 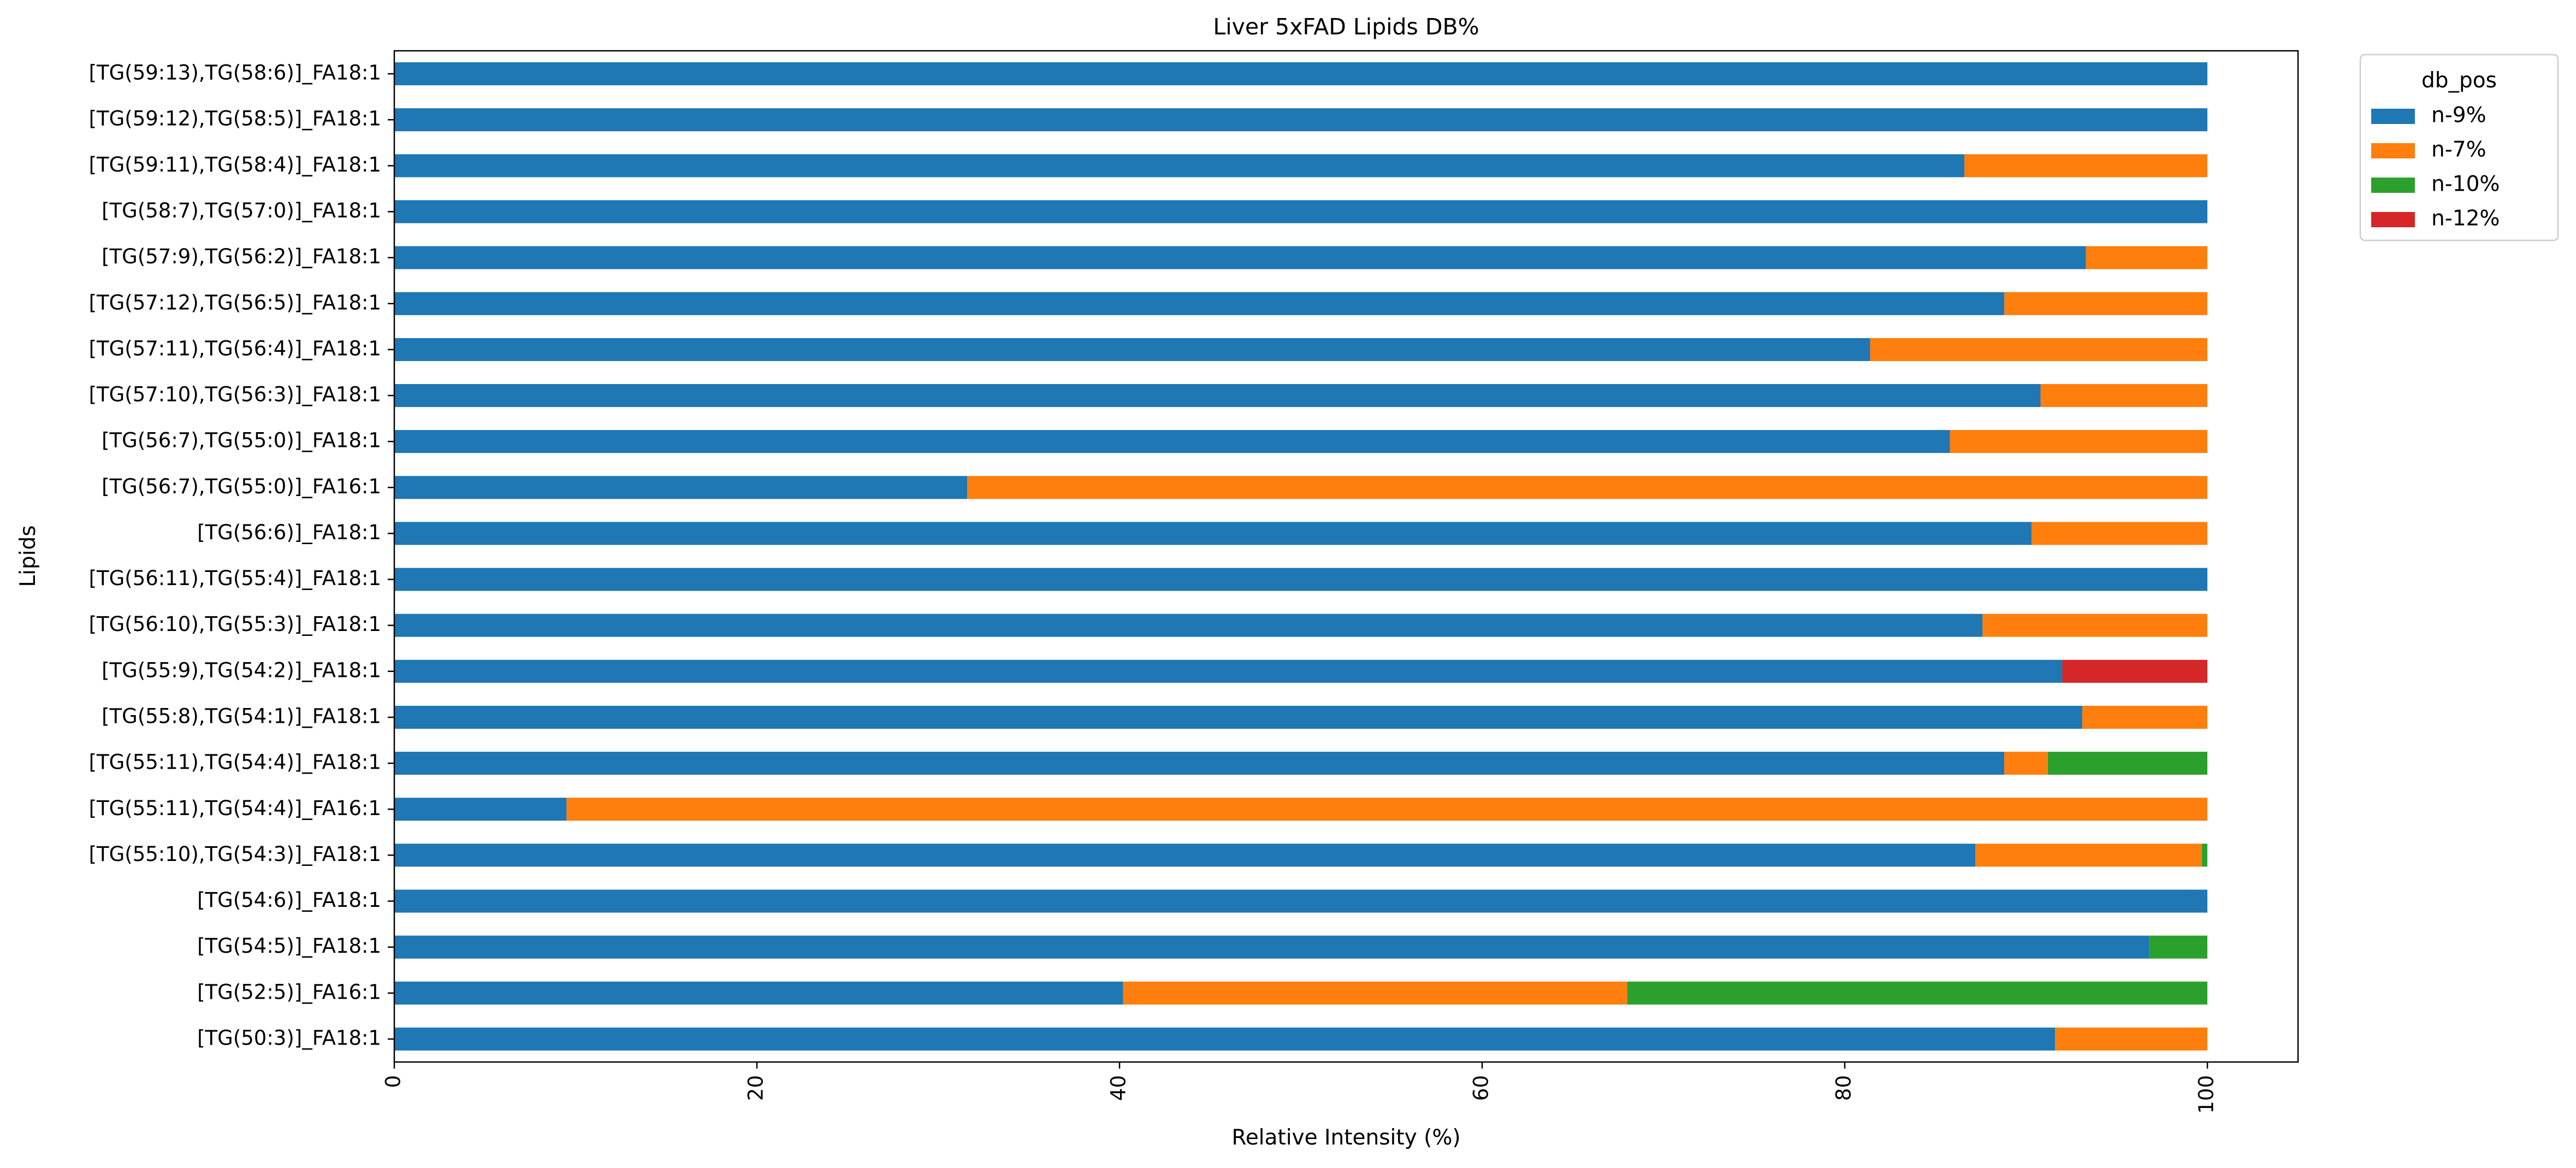 What do you see at coordinates (235, 73) in the screenshot?
I see `y-tick-label: [TG(59:13),TG(58:6)]_FA18:1` at bounding box center [235, 73].